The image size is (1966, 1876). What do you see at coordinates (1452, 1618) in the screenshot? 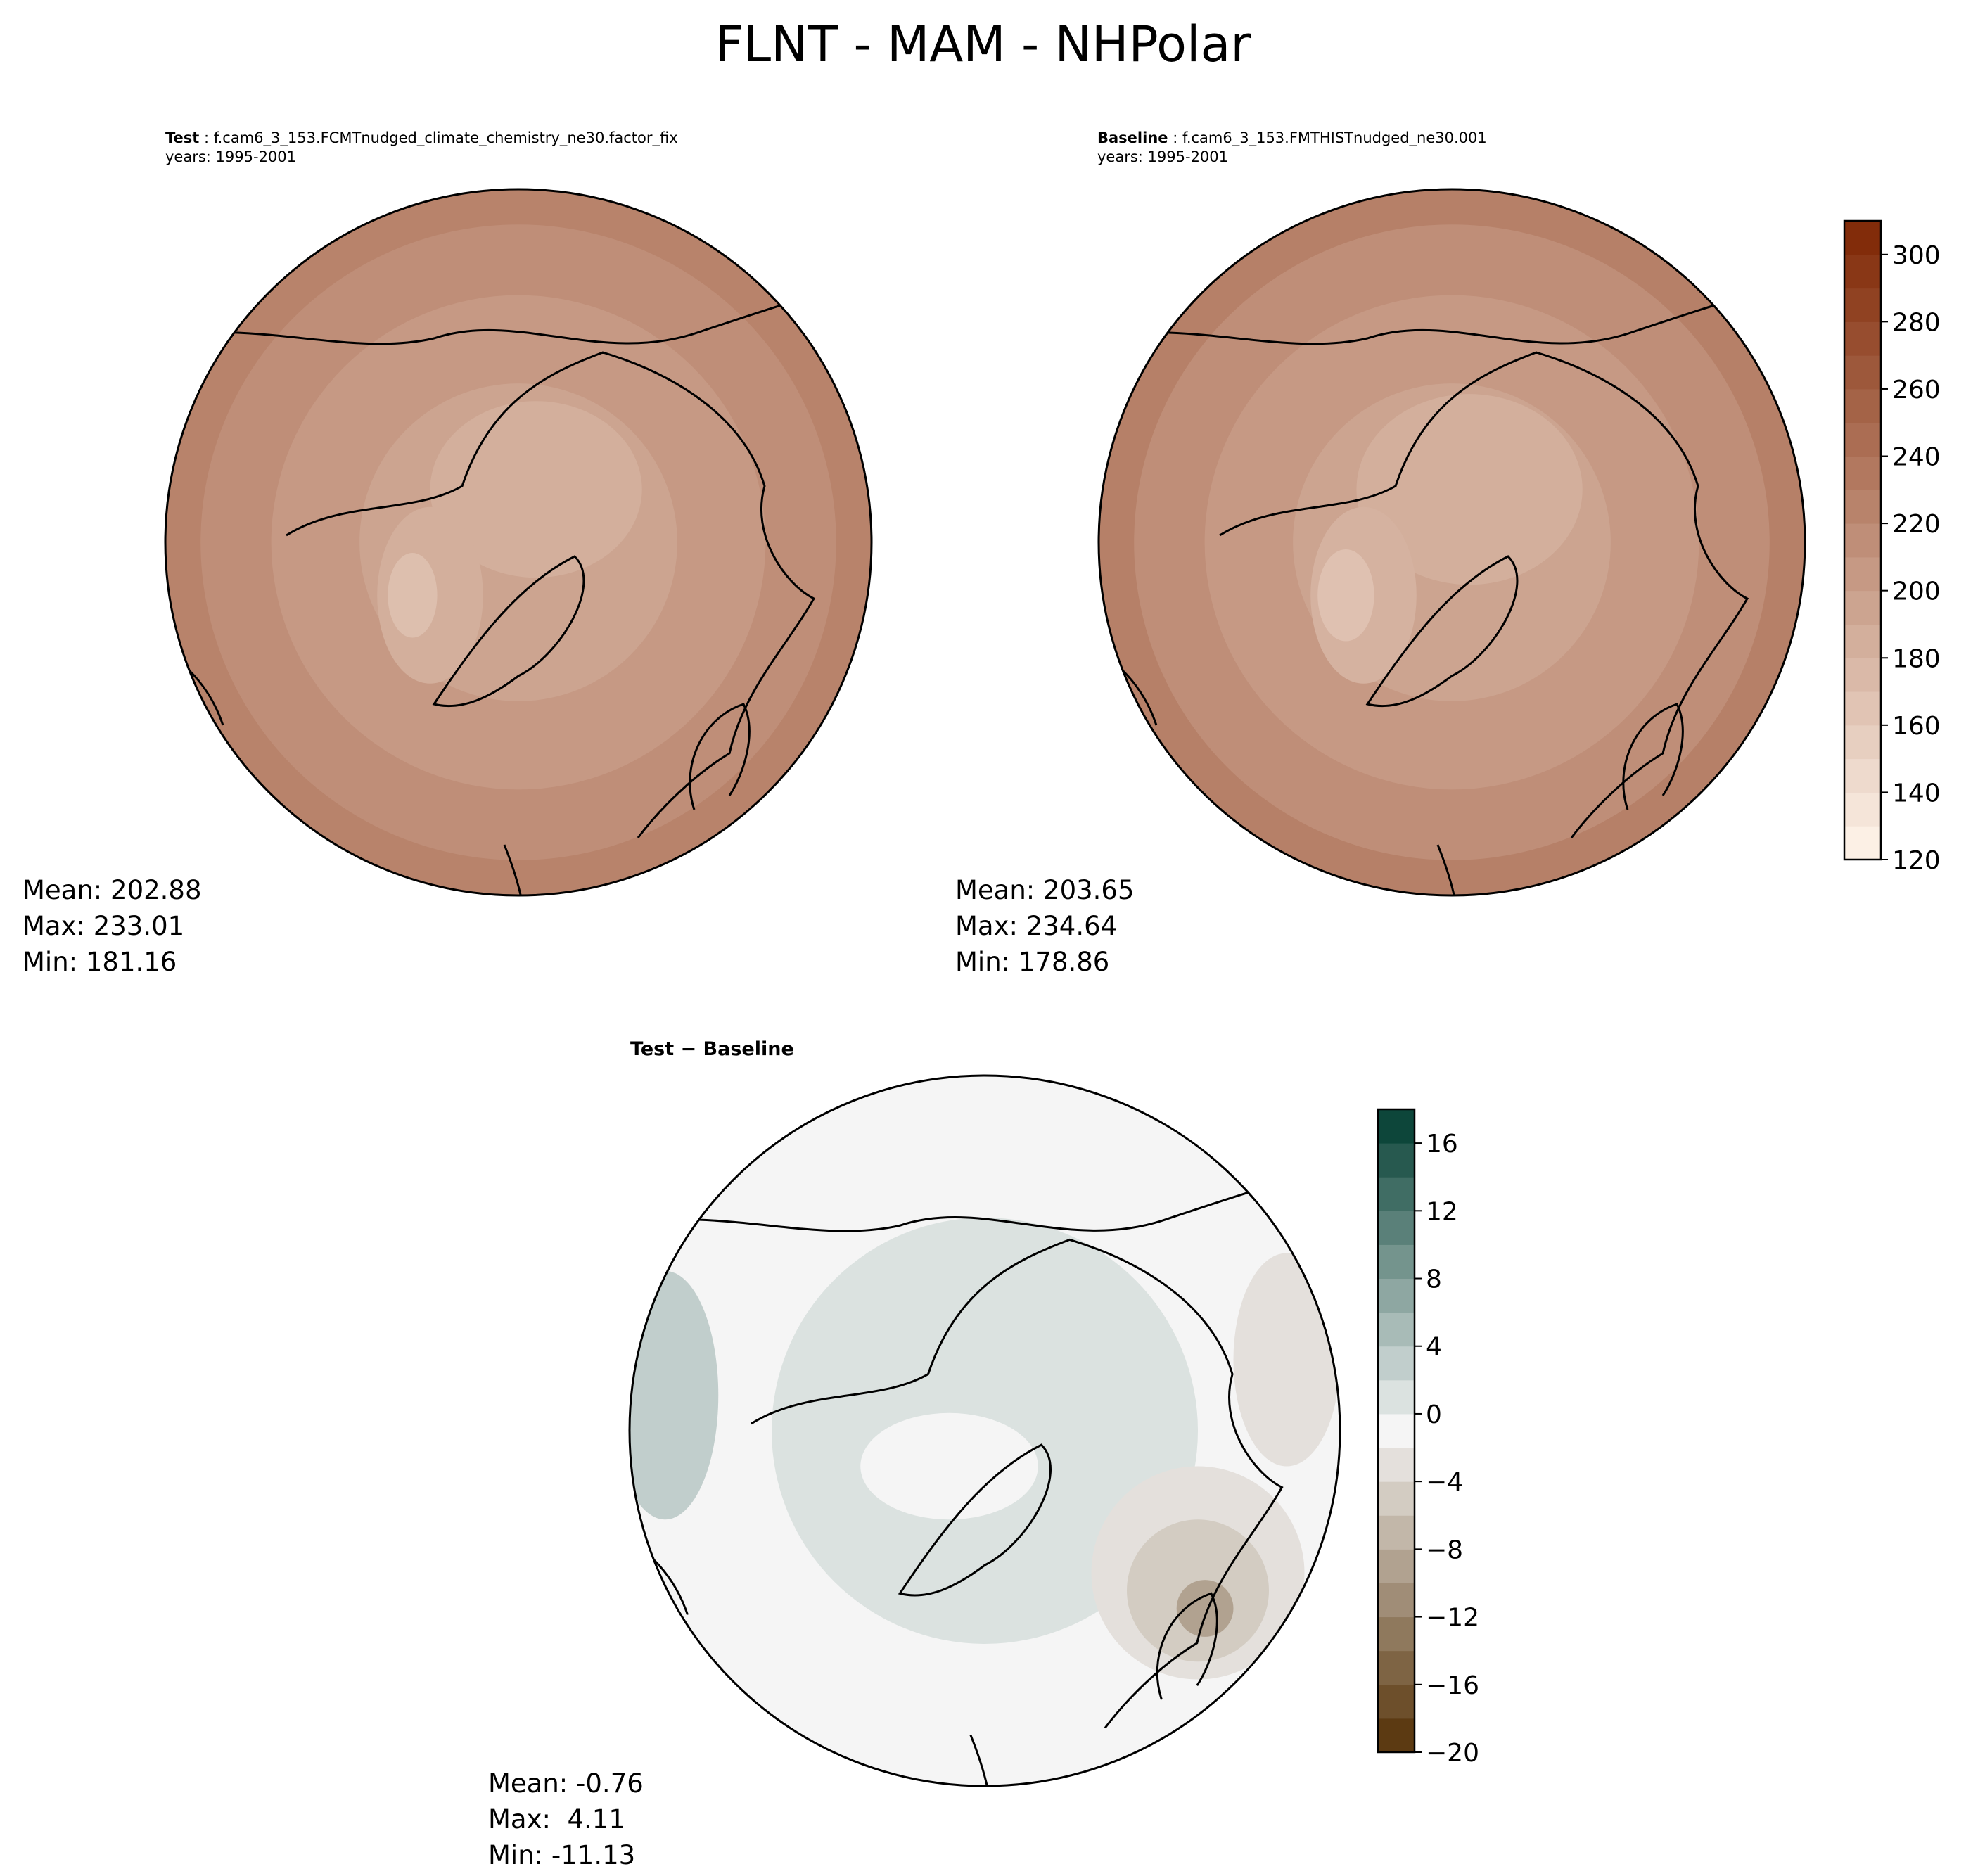
I see `colorbar-tick-label: −12` at bounding box center [1452, 1618].